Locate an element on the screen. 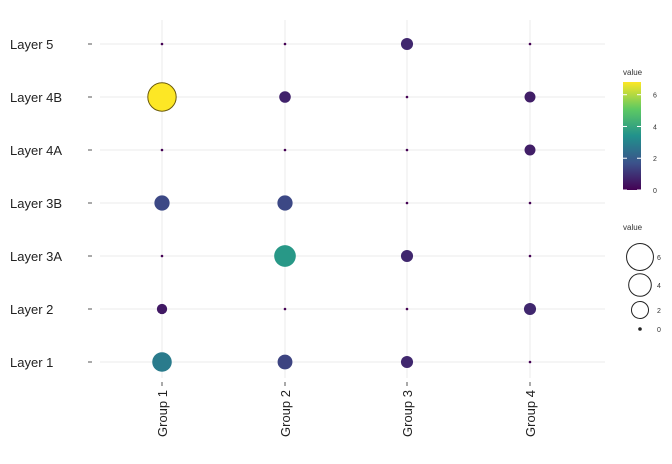 The width and height of the screenshot is (672, 464). x-axis-labels: Group 1 Group 2 Group 3 Group 4 is located at coordinates (346, 409).